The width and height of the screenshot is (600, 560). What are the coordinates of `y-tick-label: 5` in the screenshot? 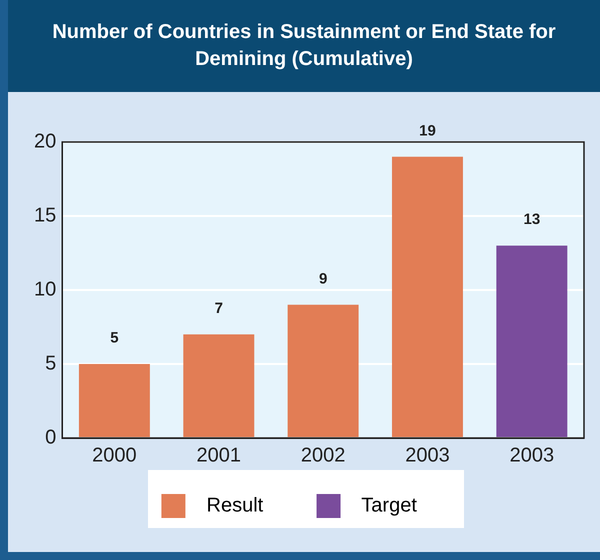 It's located at (50, 363).